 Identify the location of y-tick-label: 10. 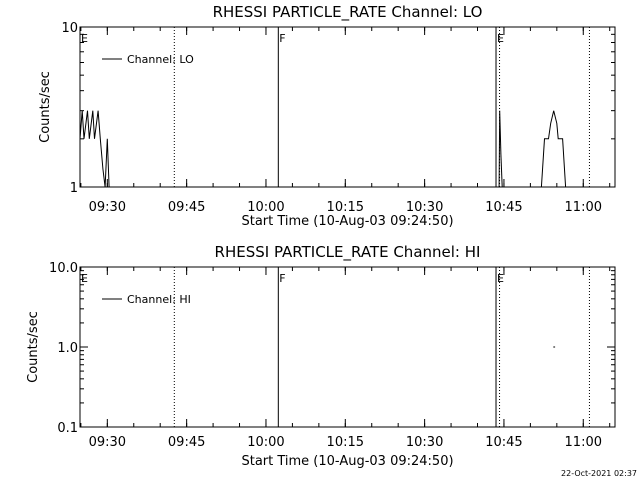
(69, 28).